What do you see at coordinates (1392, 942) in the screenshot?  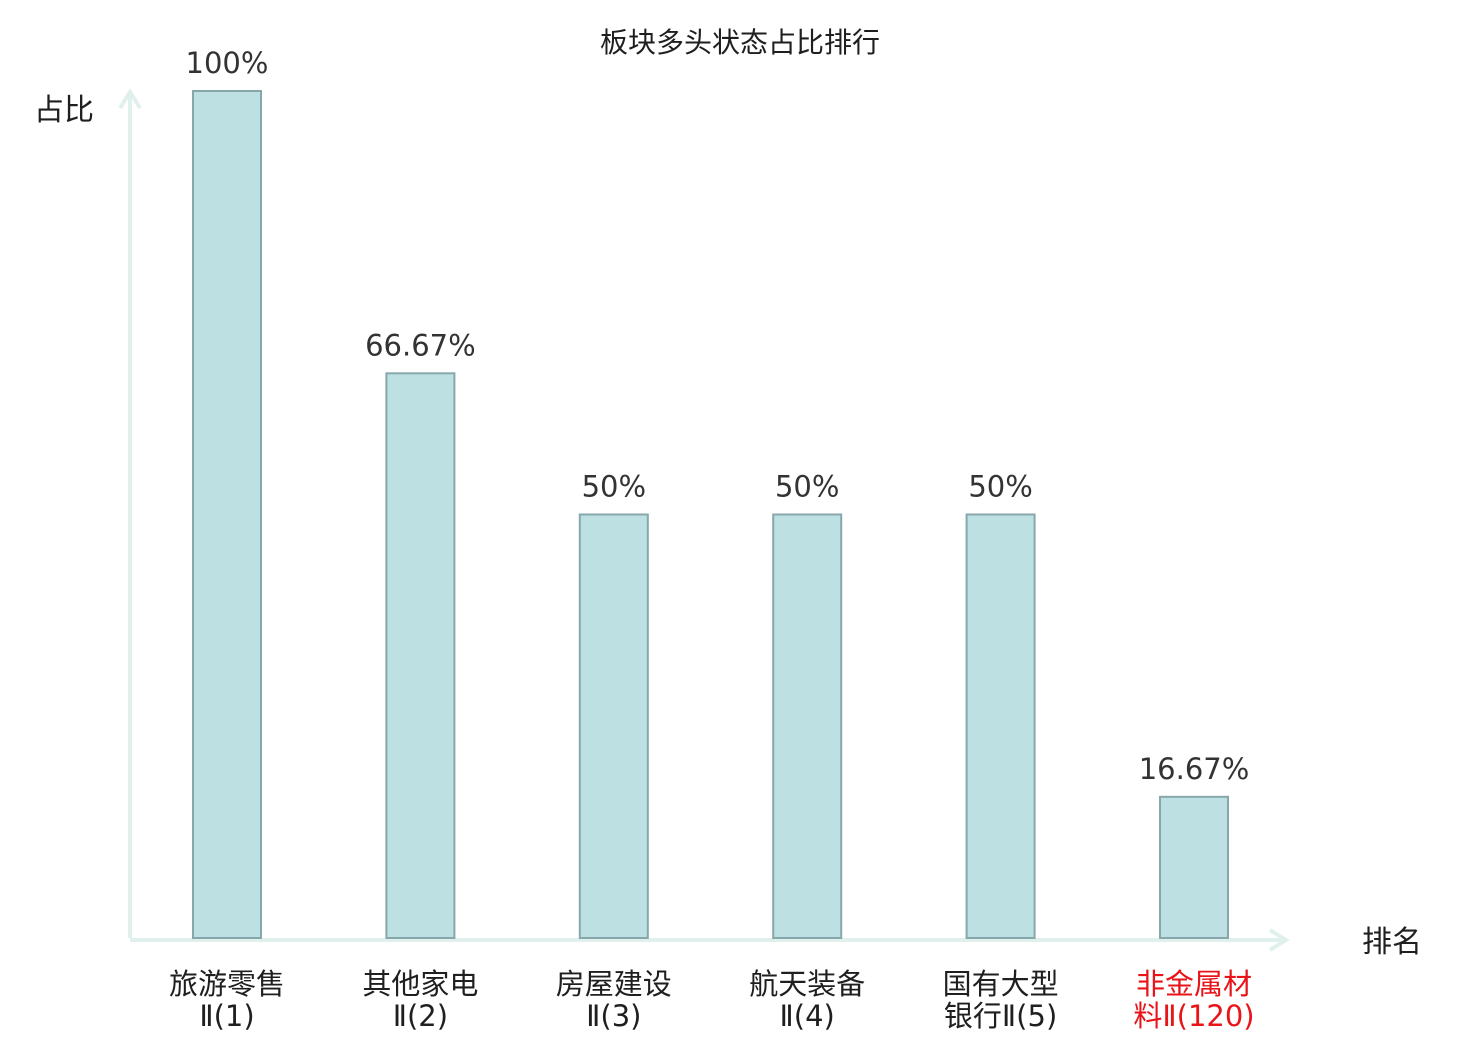 I see `x-axis-label: 排名` at bounding box center [1392, 942].